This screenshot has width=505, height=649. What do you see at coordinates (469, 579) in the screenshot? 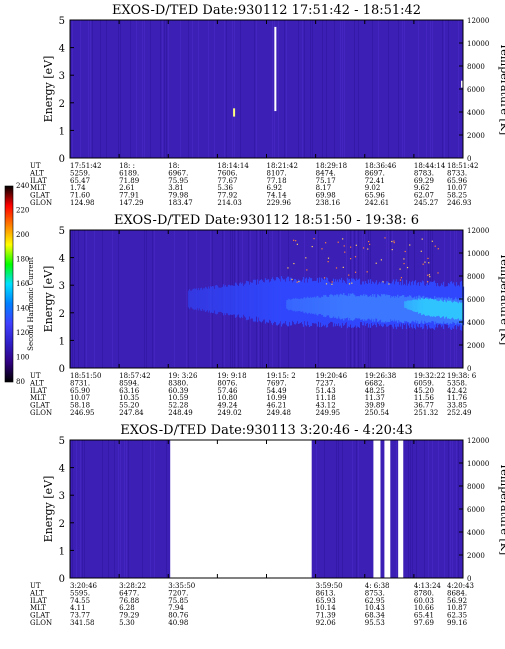
I see `y2-tick-label: 0` at bounding box center [469, 579].